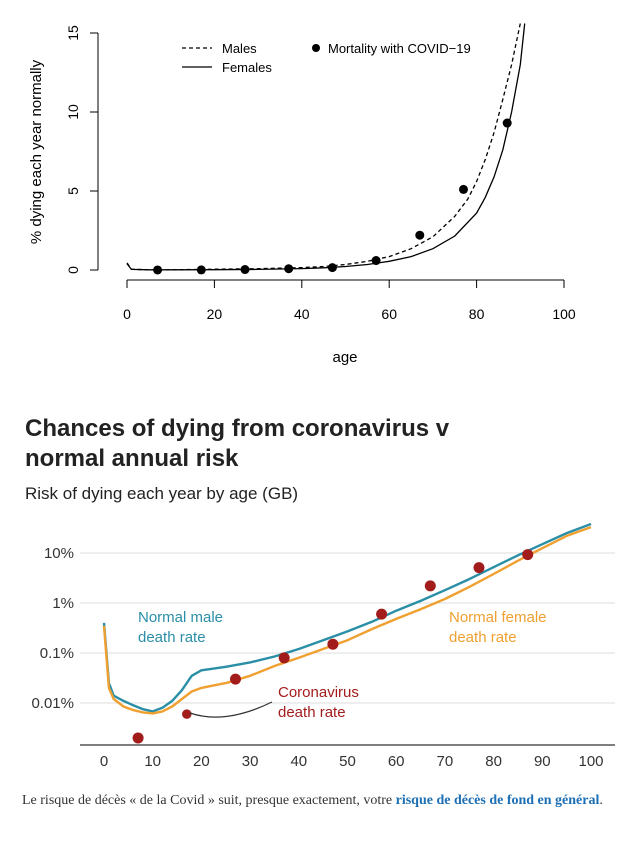 Image resolution: width=633 pixels, height=844 pixels. I want to click on legend-covid-marker, so click(316, 48).